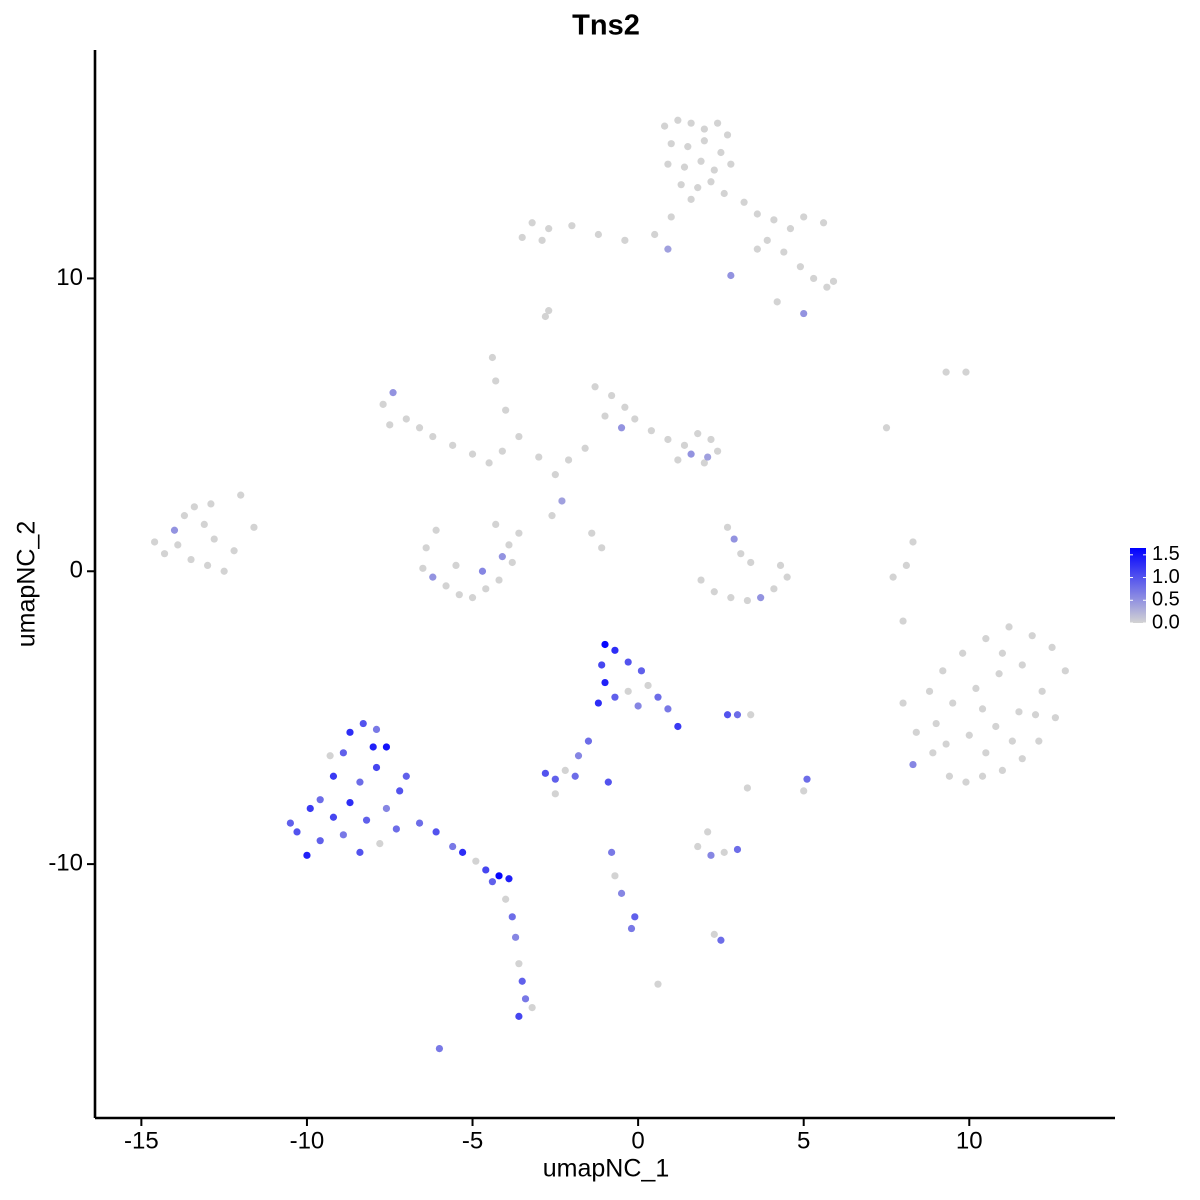  I want to click on y-tick-label: 10, so click(69, 277).